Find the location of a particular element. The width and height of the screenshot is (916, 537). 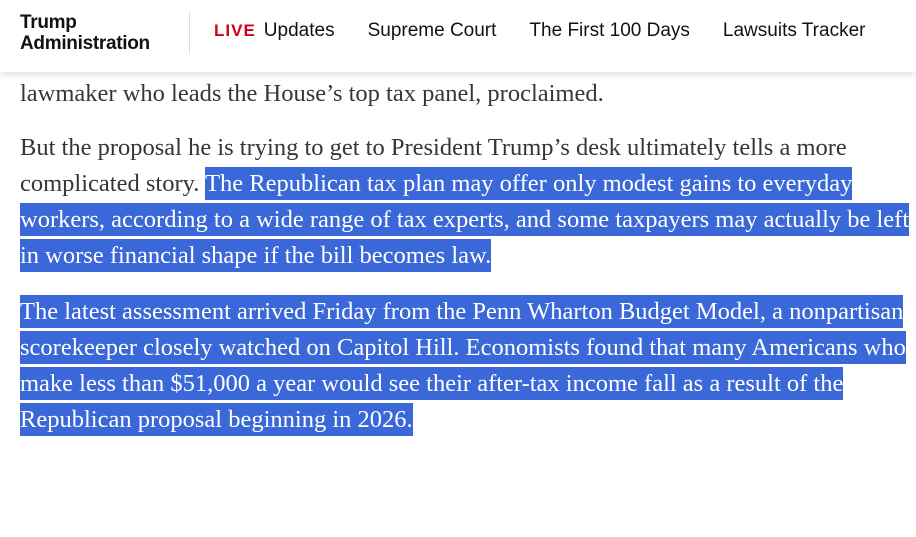

live-badge: LIVE is located at coordinates (235, 30).